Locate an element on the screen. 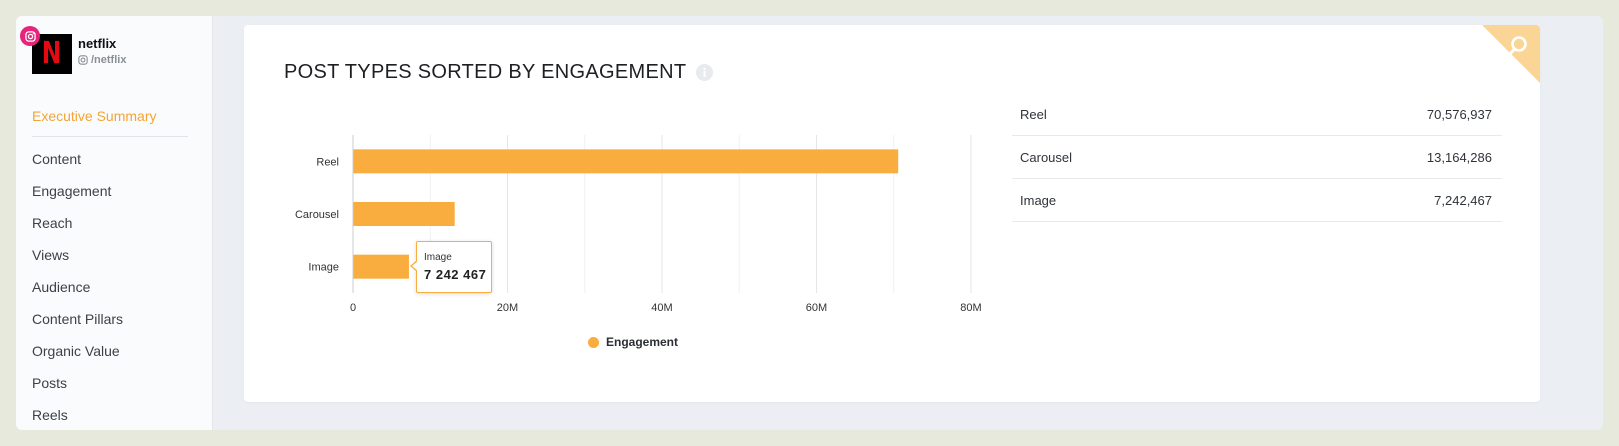 The height and width of the screenshot is (446, 1619). sidebar-item-executive-summary: Executive Summary is located at coordinates (94, 116).